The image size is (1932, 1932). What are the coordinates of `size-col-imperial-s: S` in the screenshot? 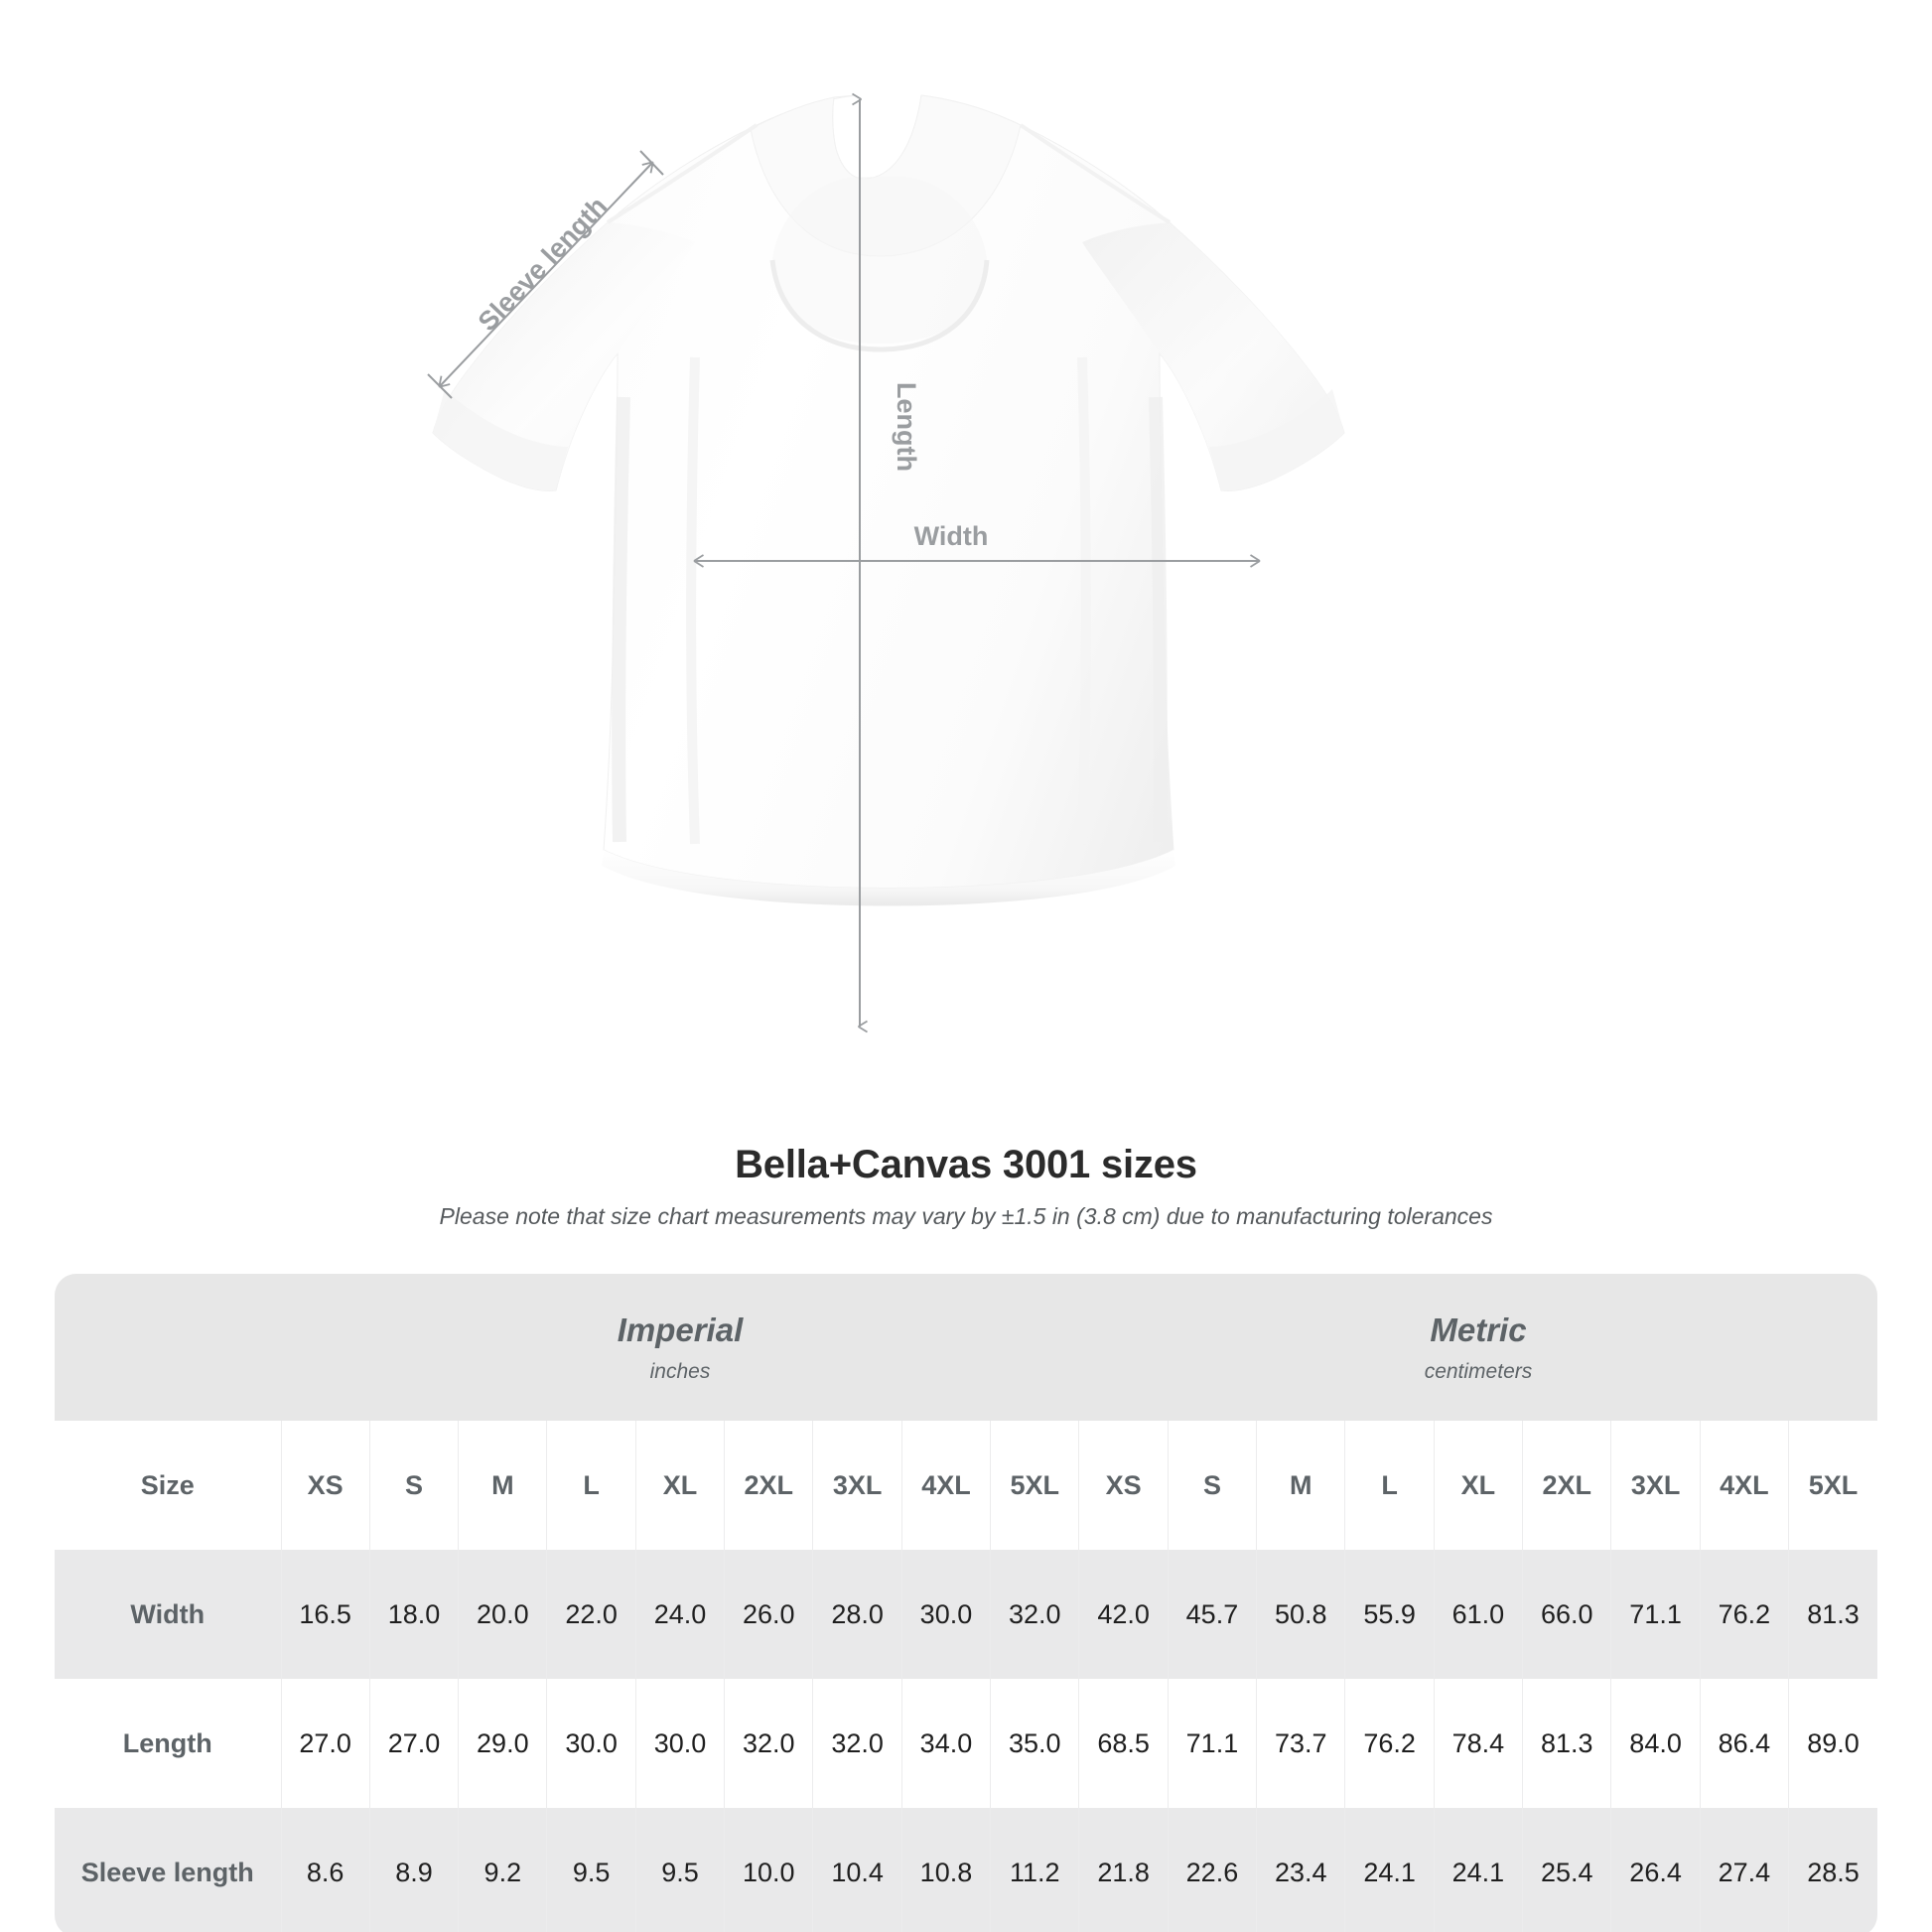 It's located at (413, 1486).